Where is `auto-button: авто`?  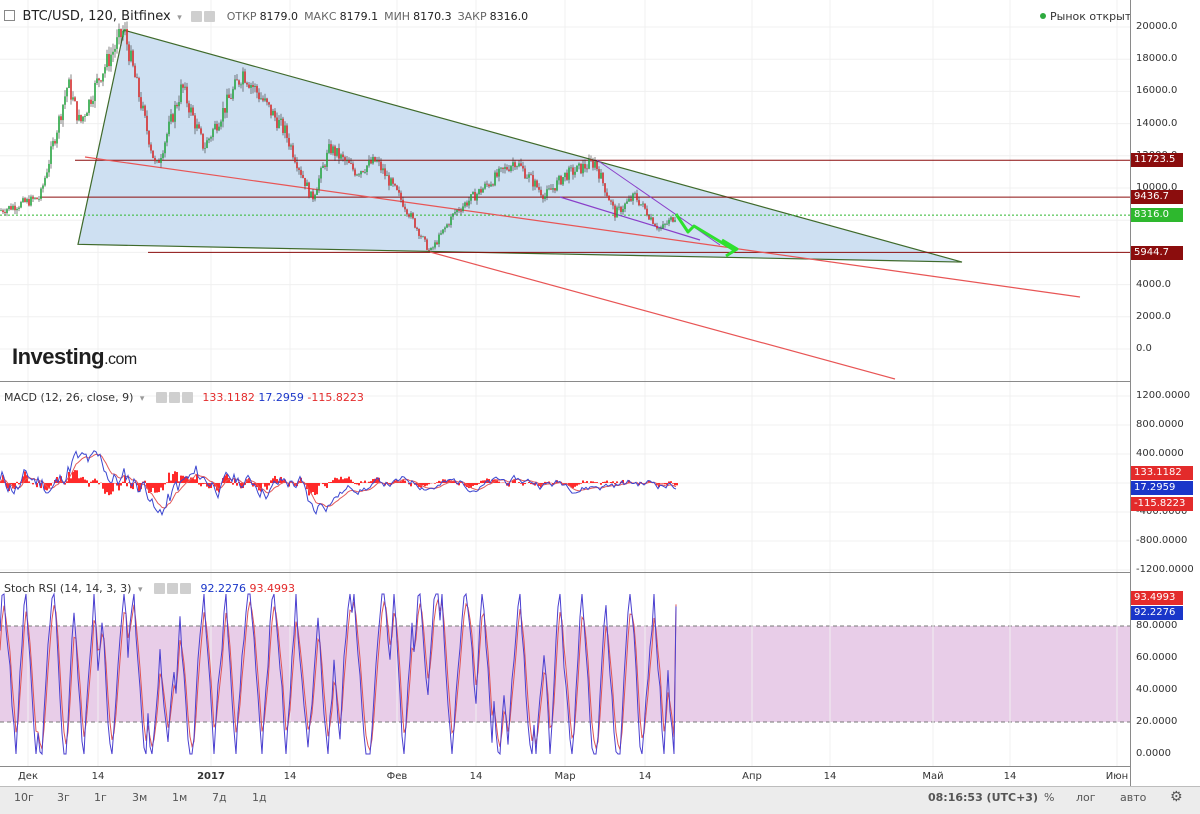
auto-button: авто is located at coordinates (1133, 797).